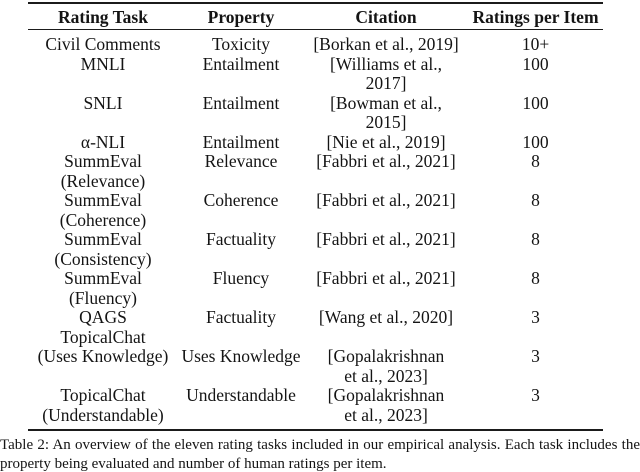  I want to click on cell-line: Civil Comments, so click(103, 44).